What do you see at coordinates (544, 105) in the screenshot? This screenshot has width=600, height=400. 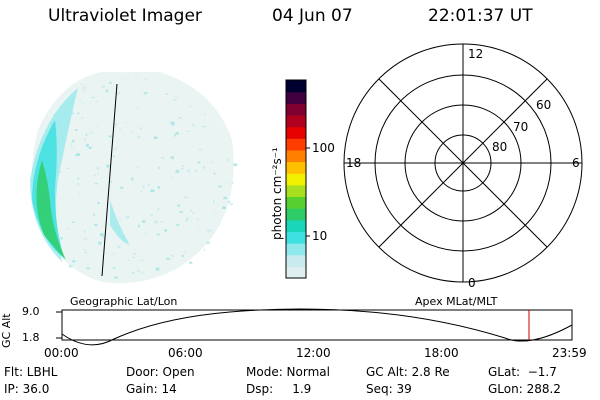 I see `lat-label-60: 60` at bounding box center [544, 105].